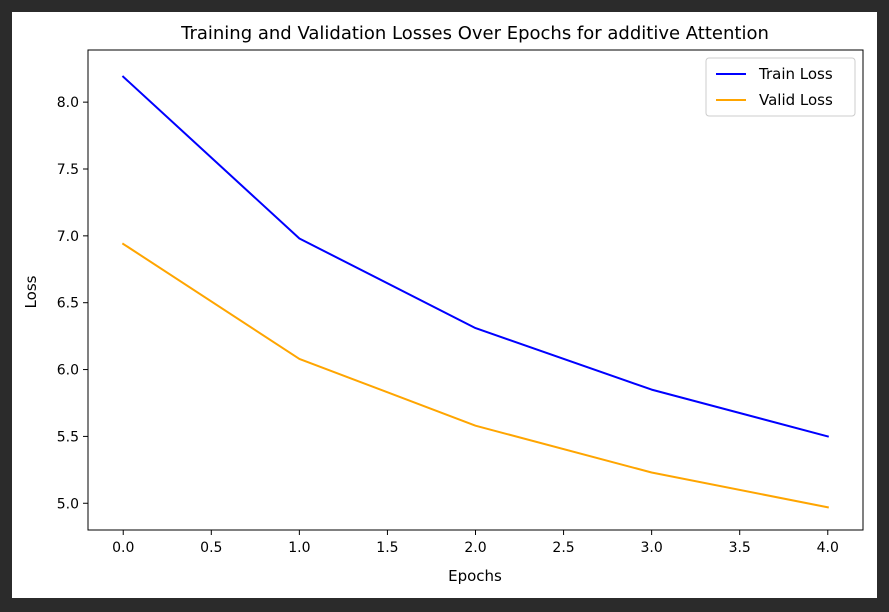  What do you see at coordinates (68, 504) in the screenshot?
I see `y-tick-label: 5.0` at bounding box center [68, 504].